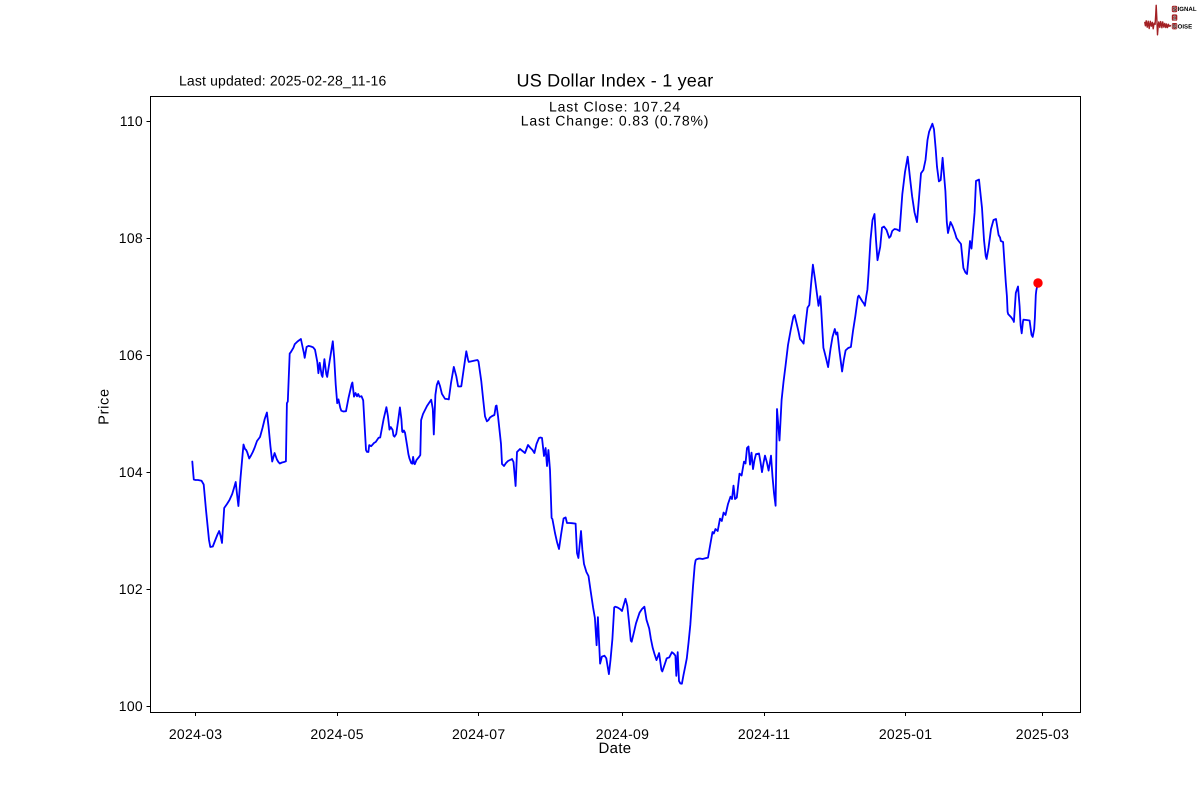  Describe the element at coordinates (131, 472) in the screenshot. I see `svg-text: 104` at that location.